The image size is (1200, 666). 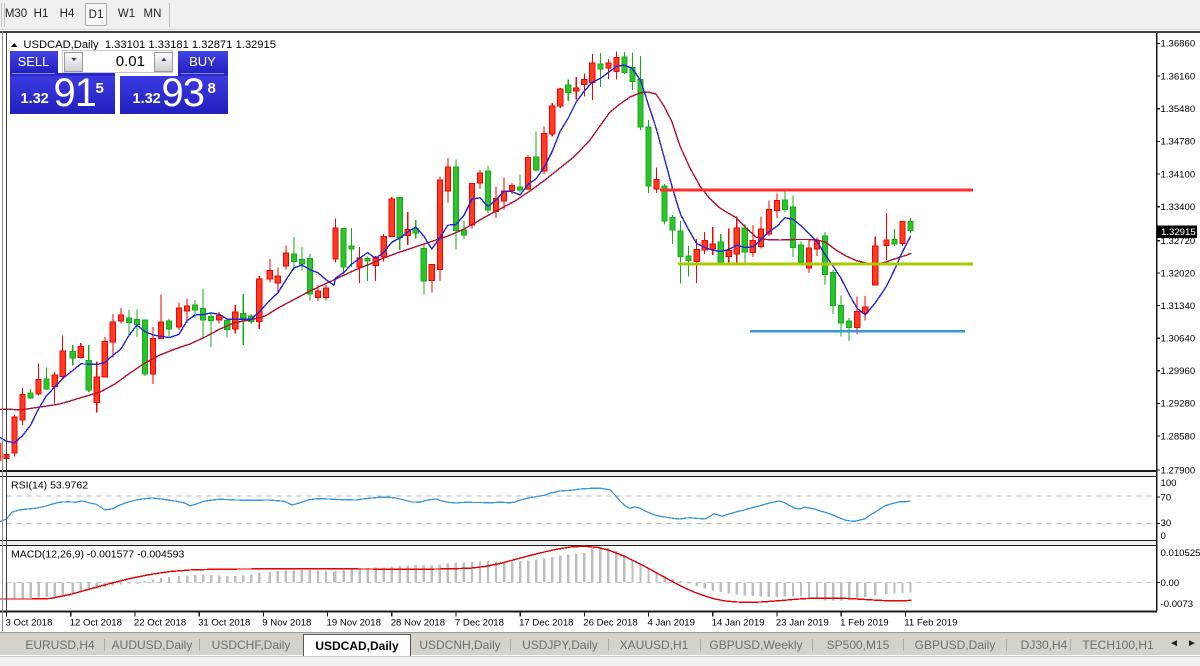 What do you see at coordinates (1163, 536) in the screenshot?
I see `svg-text: 0` at bounding box center [1163, 536].